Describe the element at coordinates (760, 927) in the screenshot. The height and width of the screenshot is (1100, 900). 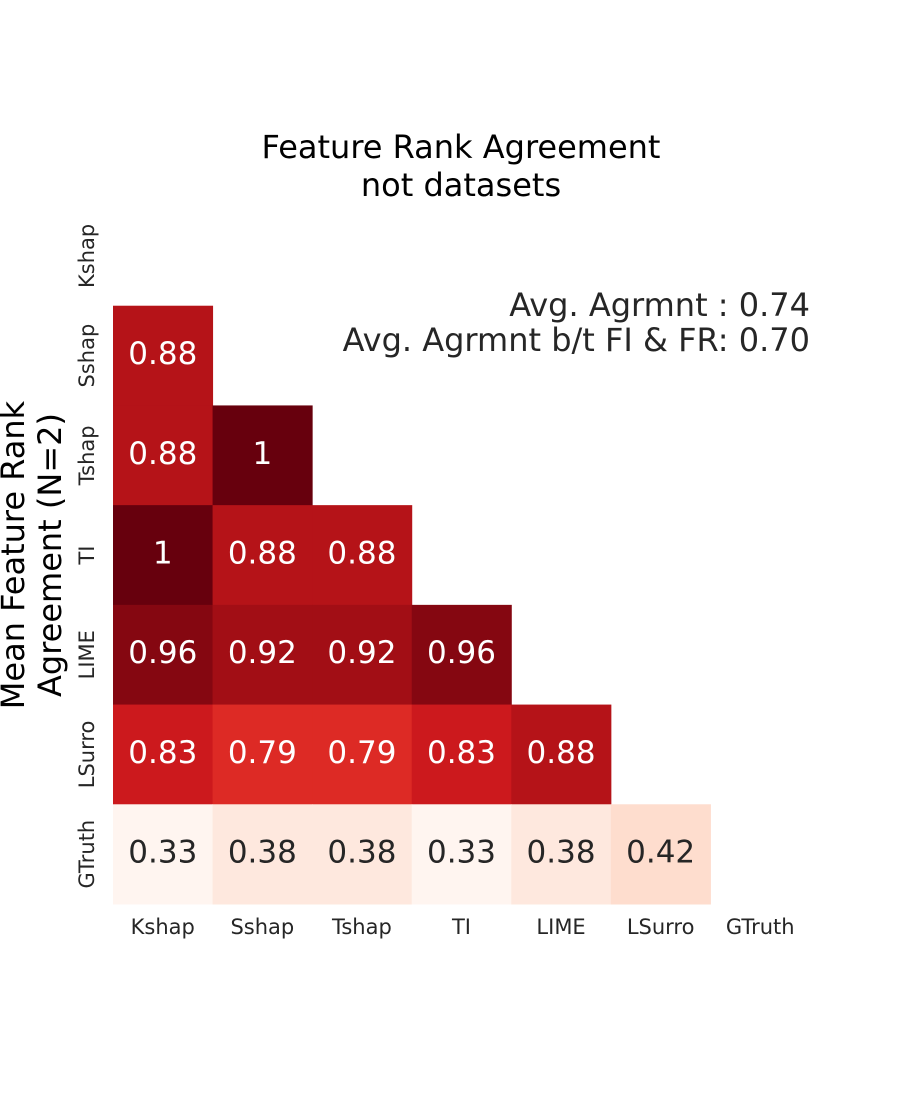
I see `x-tick-label: GTruth` at that location.